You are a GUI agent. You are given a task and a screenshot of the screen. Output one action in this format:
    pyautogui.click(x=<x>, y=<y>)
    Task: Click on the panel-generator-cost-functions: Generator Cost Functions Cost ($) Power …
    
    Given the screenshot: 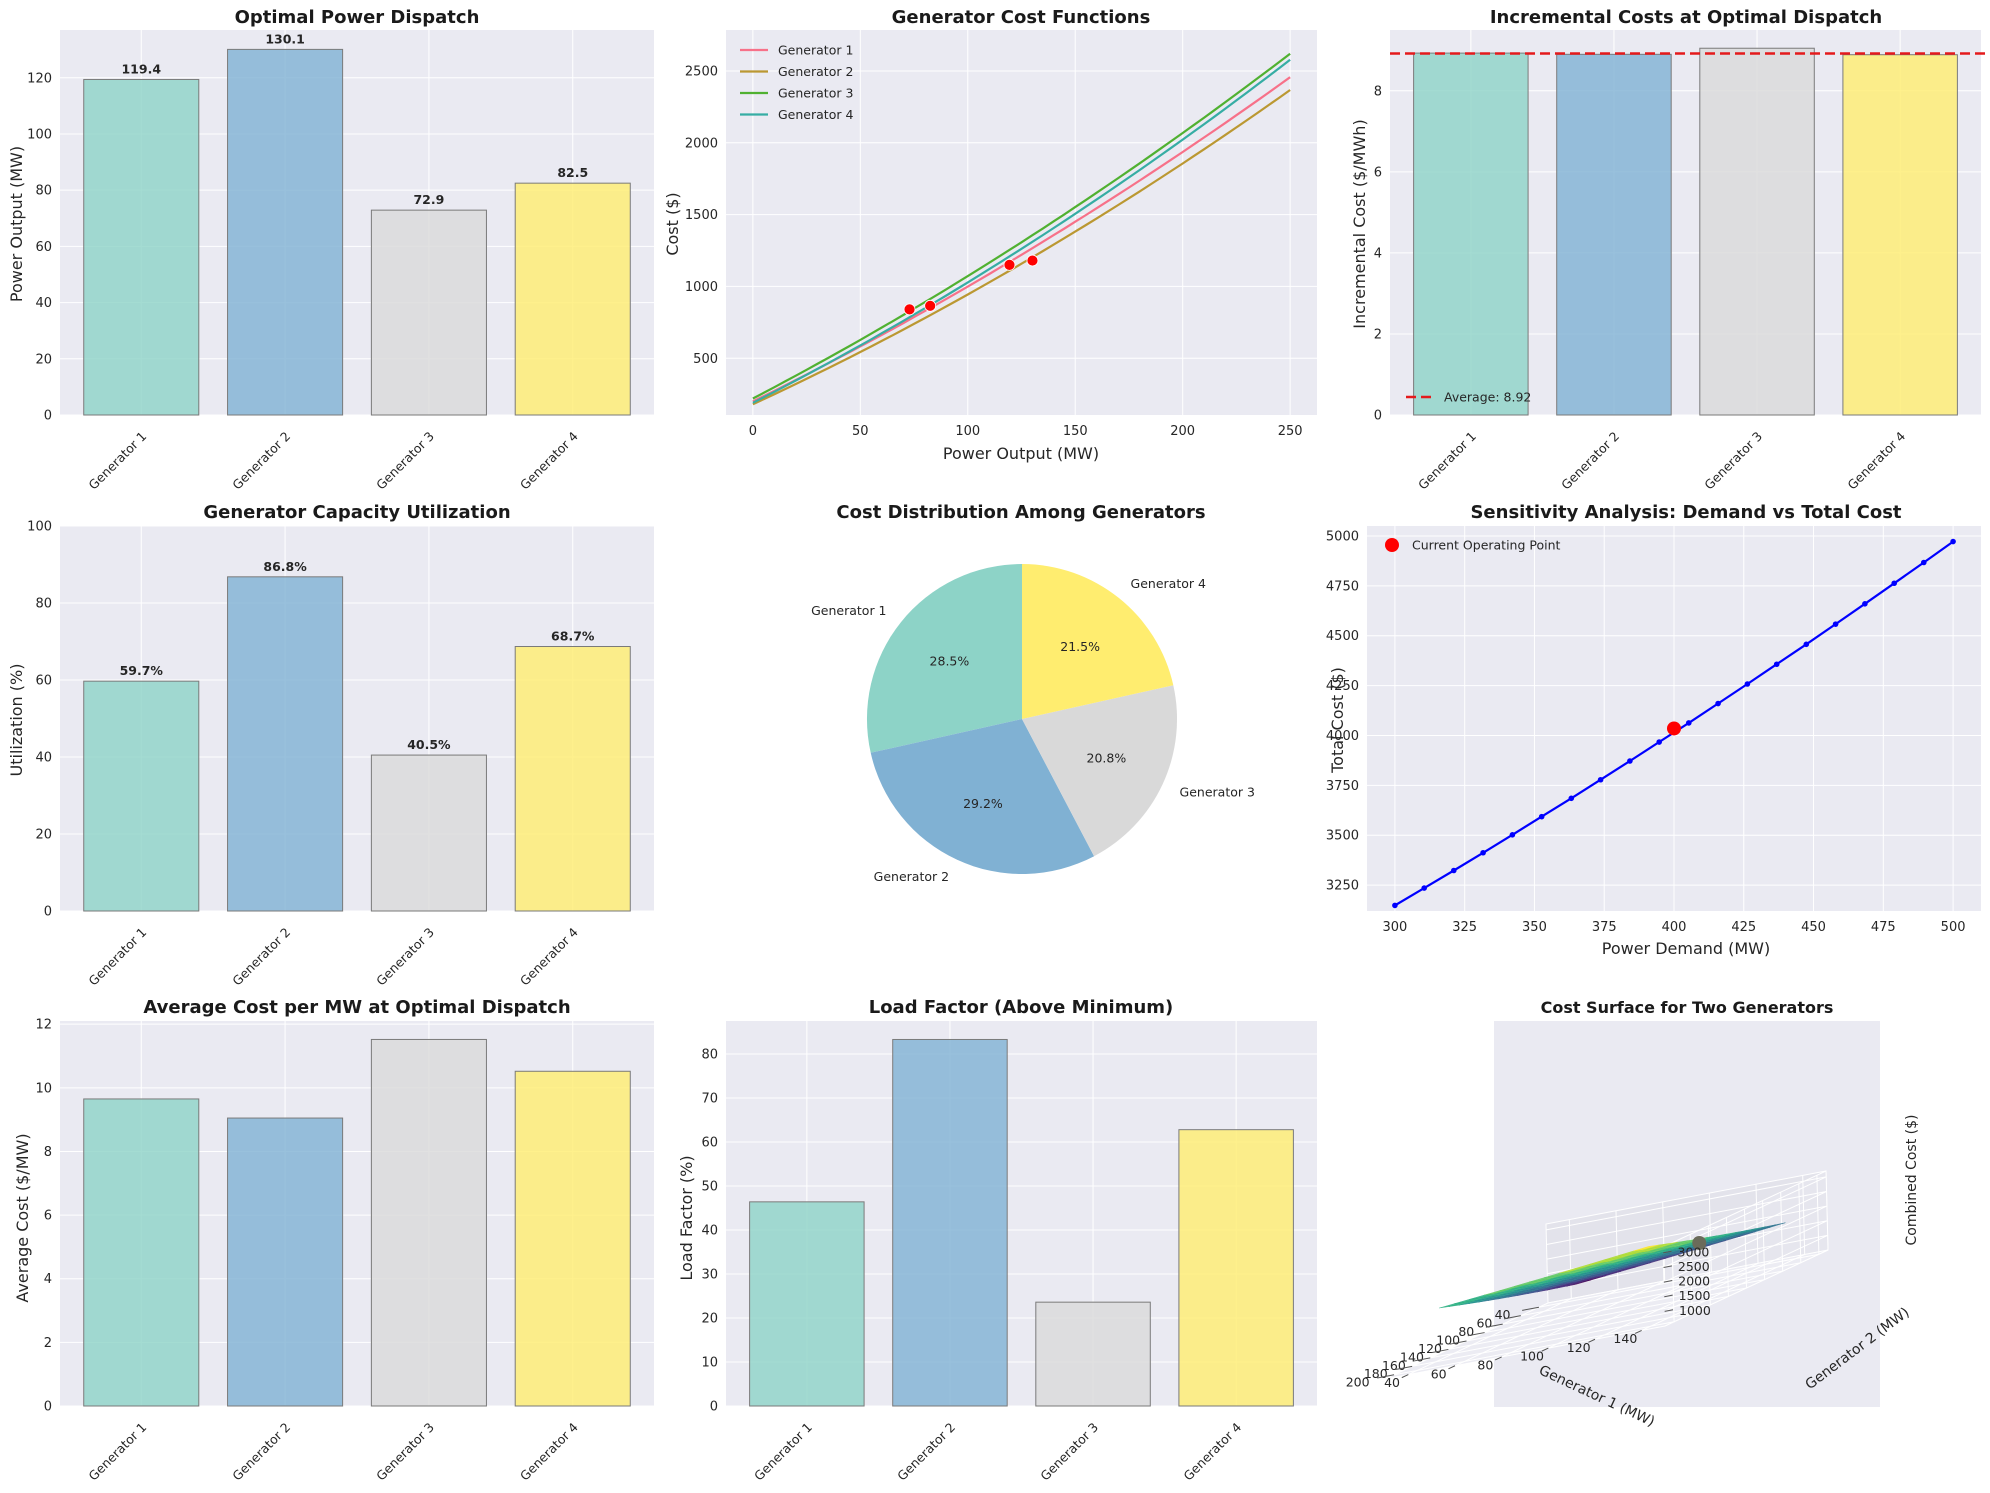 What is the action you would take?
    pyautogui.click(x=990, y=235)
    